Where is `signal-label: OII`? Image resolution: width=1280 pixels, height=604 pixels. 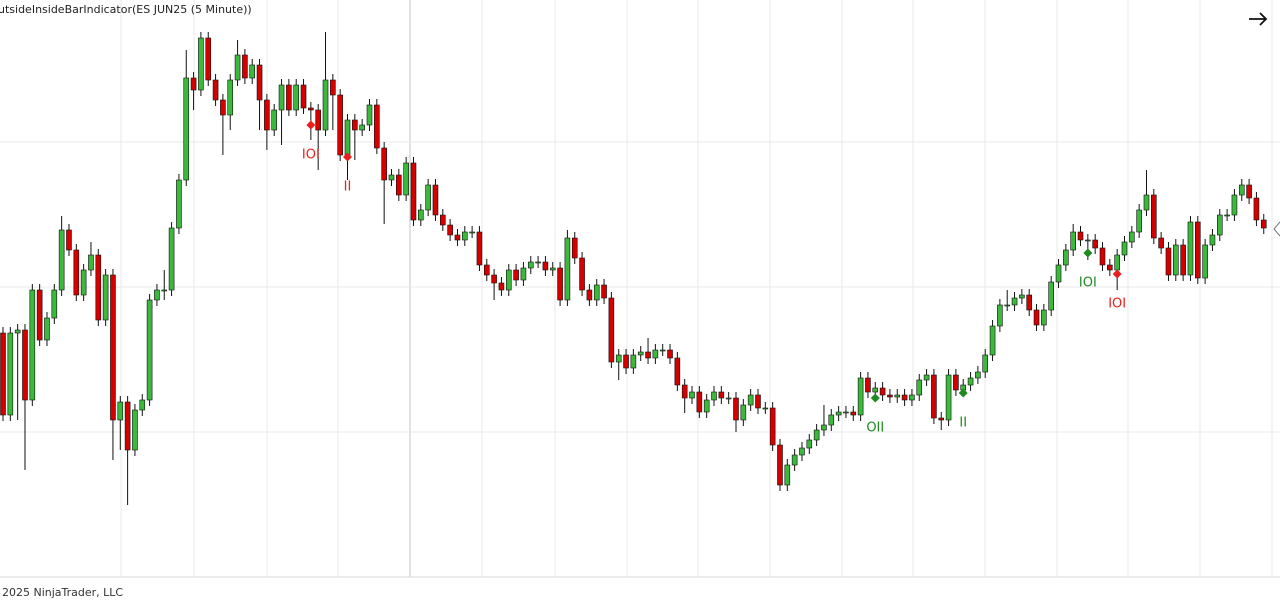 signal-label: OII is located at coordinates (875, 428).